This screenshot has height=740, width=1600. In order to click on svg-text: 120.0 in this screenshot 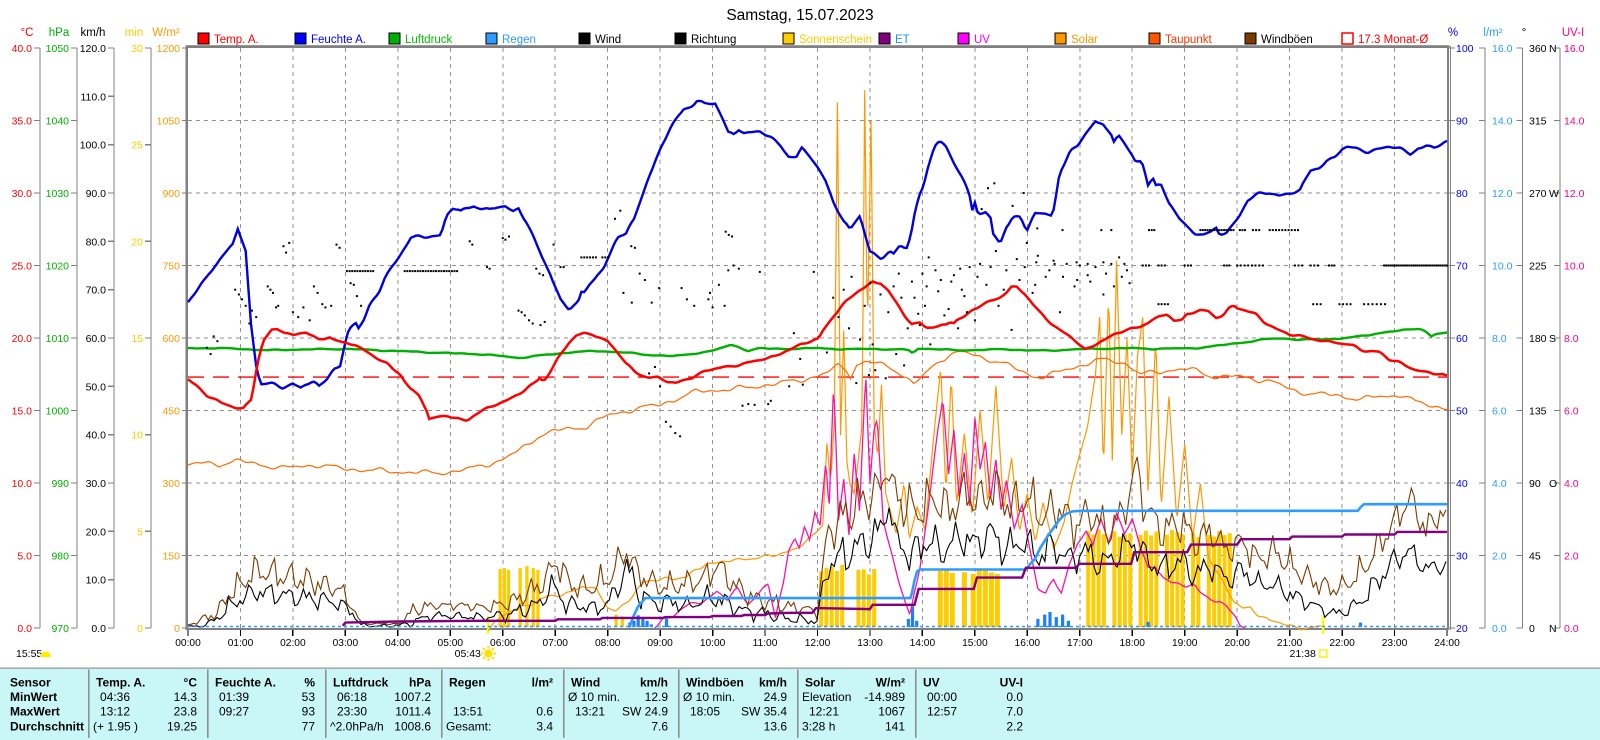, I will do `click(93, 49)`.